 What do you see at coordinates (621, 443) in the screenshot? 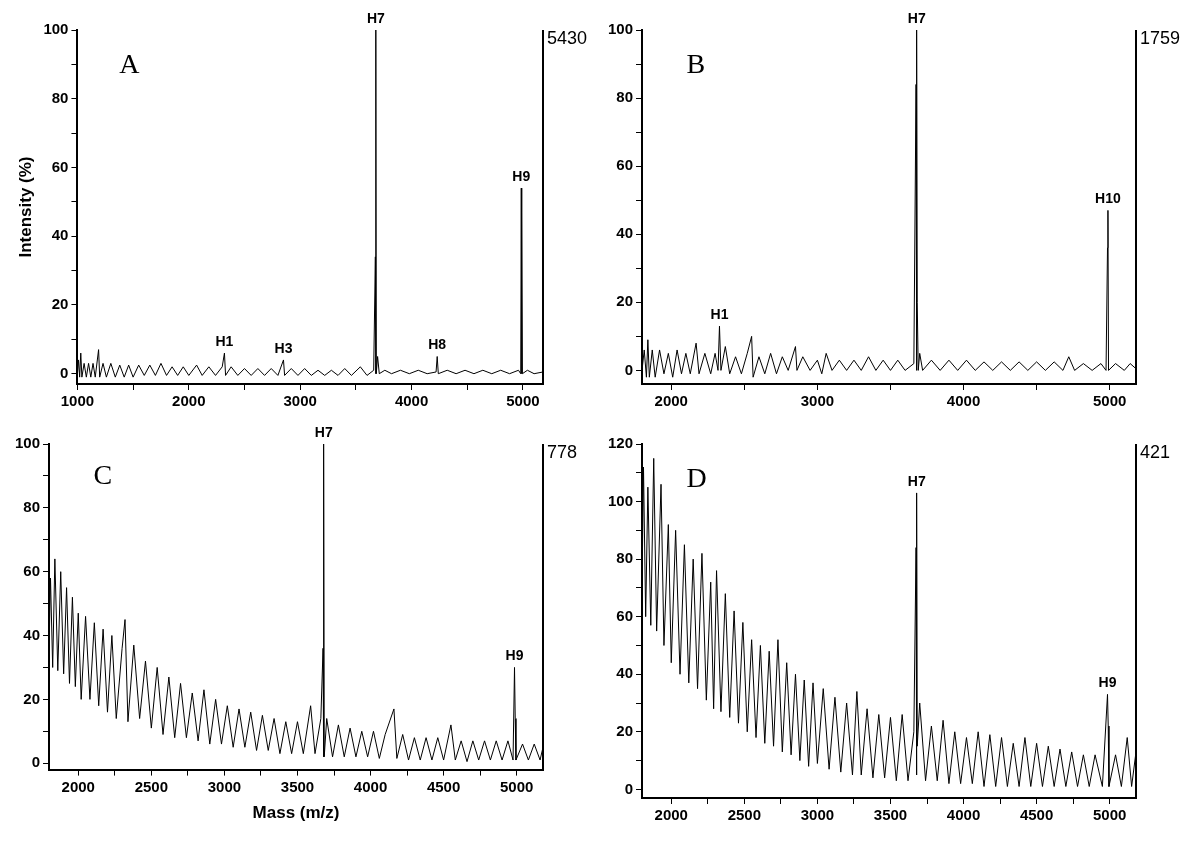
I see `y-tick-label: 120` at bounding box center [621, 443].